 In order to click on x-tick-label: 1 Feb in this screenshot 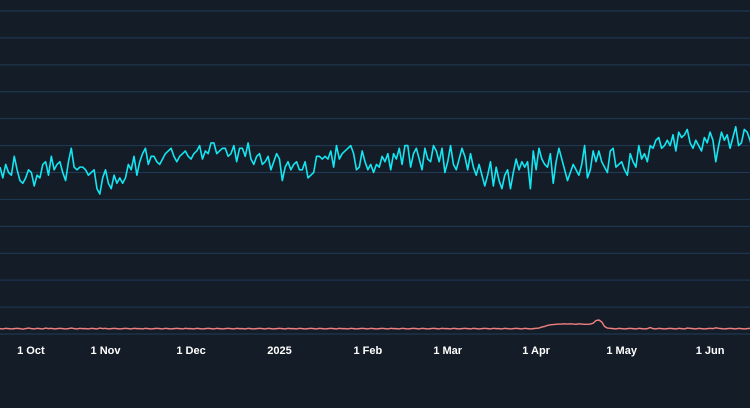, I will do `click(368, 351)`.